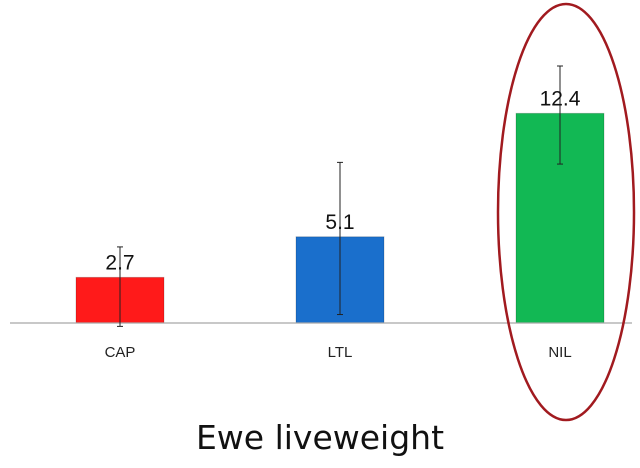 This screenshot has width=640, height=468. What do you see at coordinates (320, 437) in the screenshot?
I see `chart-caption: Ewe liveweight` at bounding box center [320, 437].